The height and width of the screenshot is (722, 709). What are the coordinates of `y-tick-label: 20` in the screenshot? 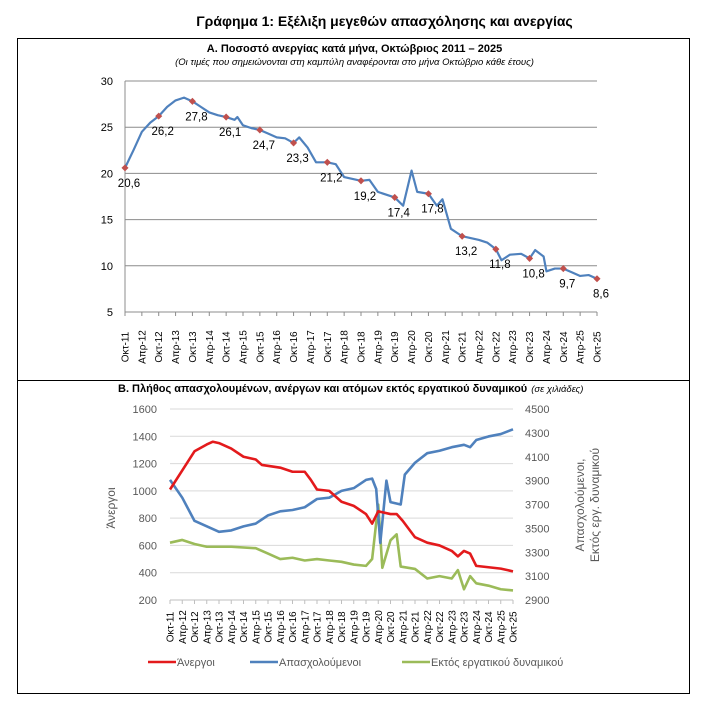 It's located at (107, 174).